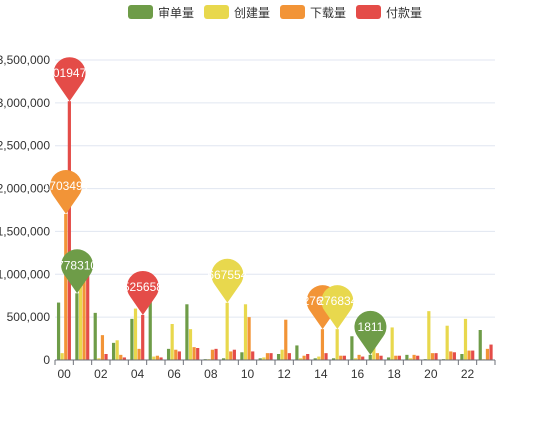 The width and height of the screenshot is (550, 425). I want to click on marker-pin: 1703491, so click(66, 191).